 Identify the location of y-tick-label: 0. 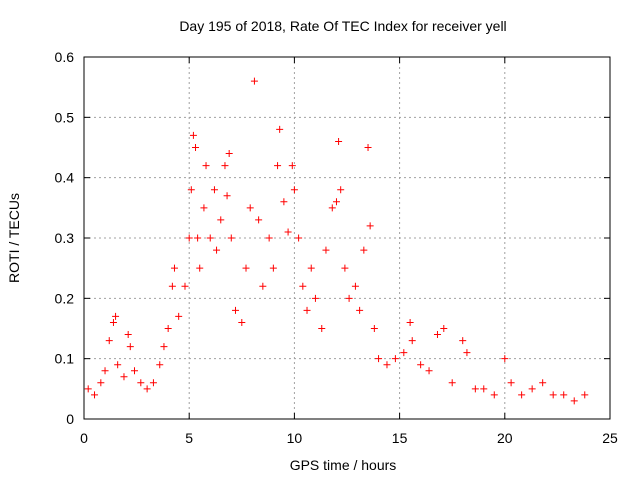
(70, 419).